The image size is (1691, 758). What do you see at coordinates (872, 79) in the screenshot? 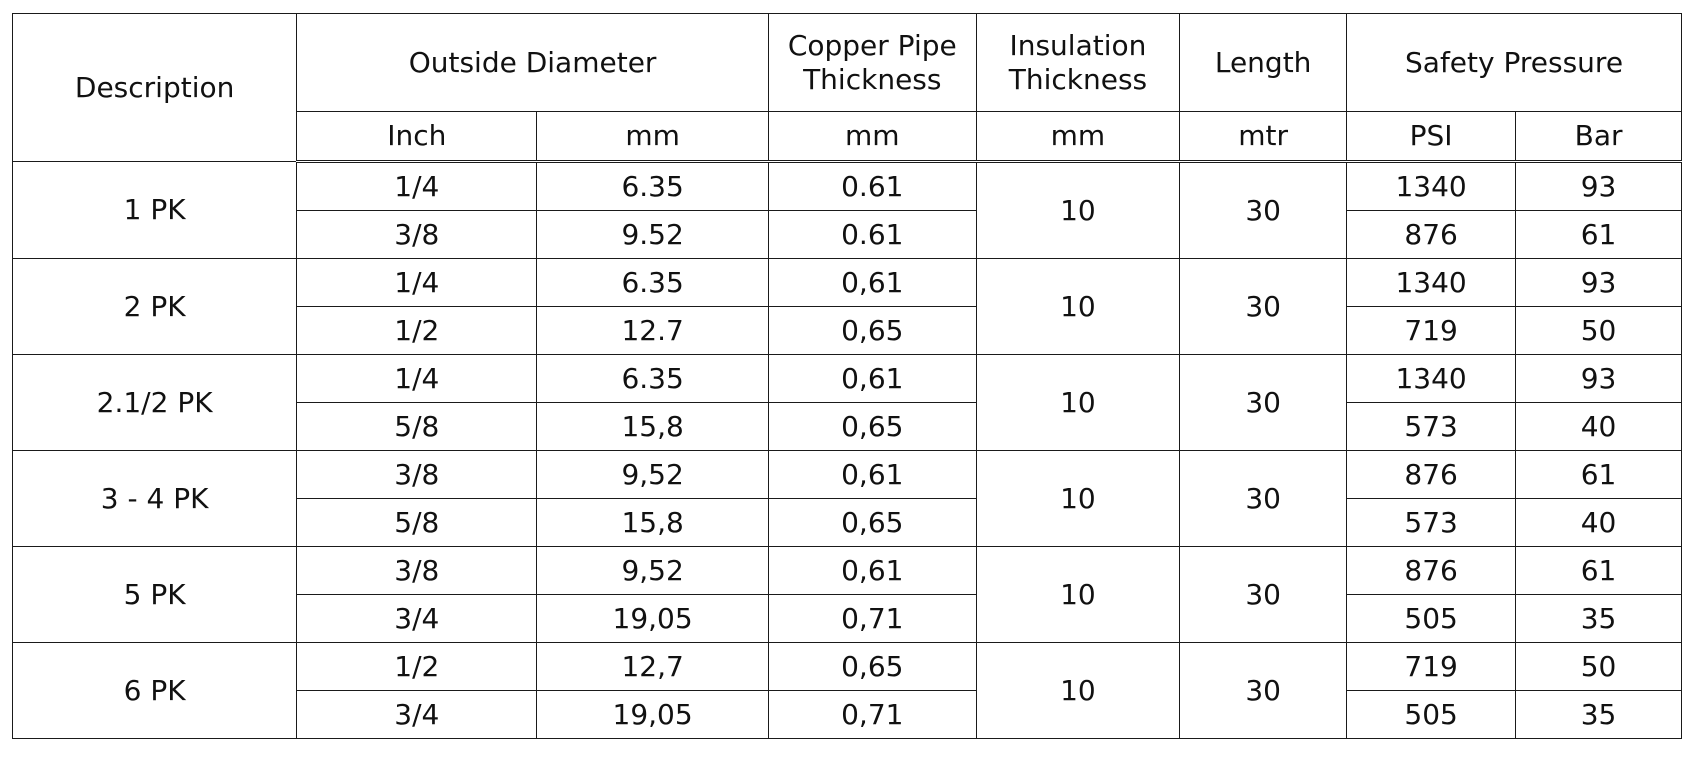
I see `copper-thickness-header-line2: Thickness` at bounding box center [872, 79].